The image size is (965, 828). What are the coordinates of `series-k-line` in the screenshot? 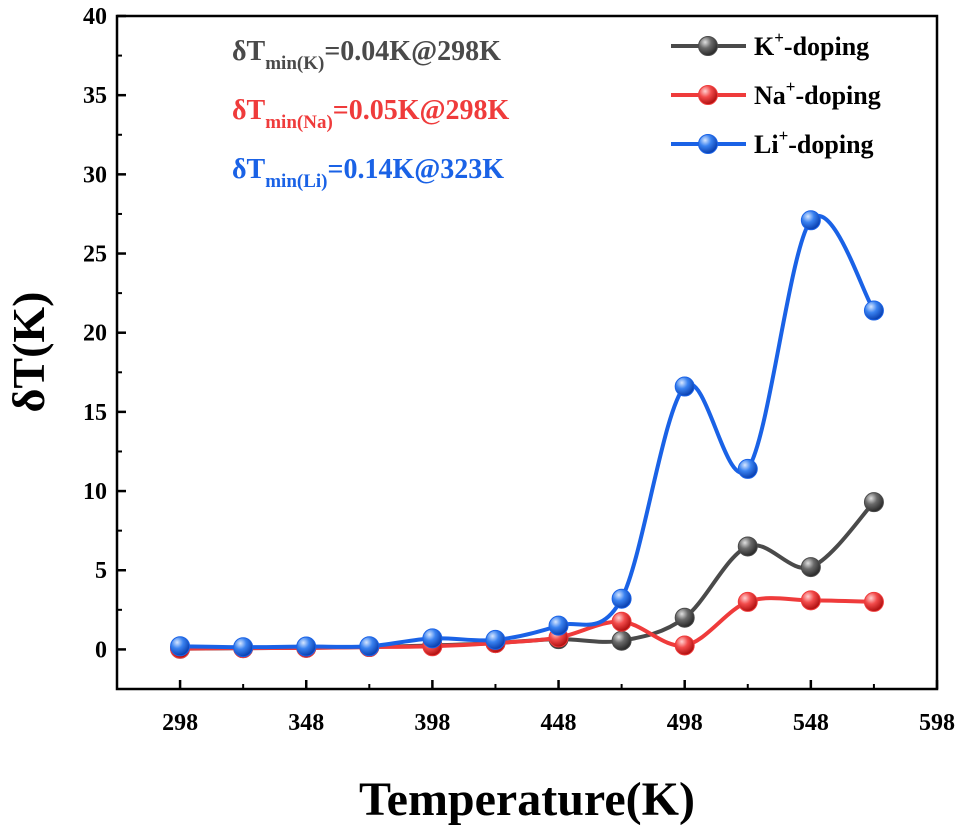 It's located at (528, 575).